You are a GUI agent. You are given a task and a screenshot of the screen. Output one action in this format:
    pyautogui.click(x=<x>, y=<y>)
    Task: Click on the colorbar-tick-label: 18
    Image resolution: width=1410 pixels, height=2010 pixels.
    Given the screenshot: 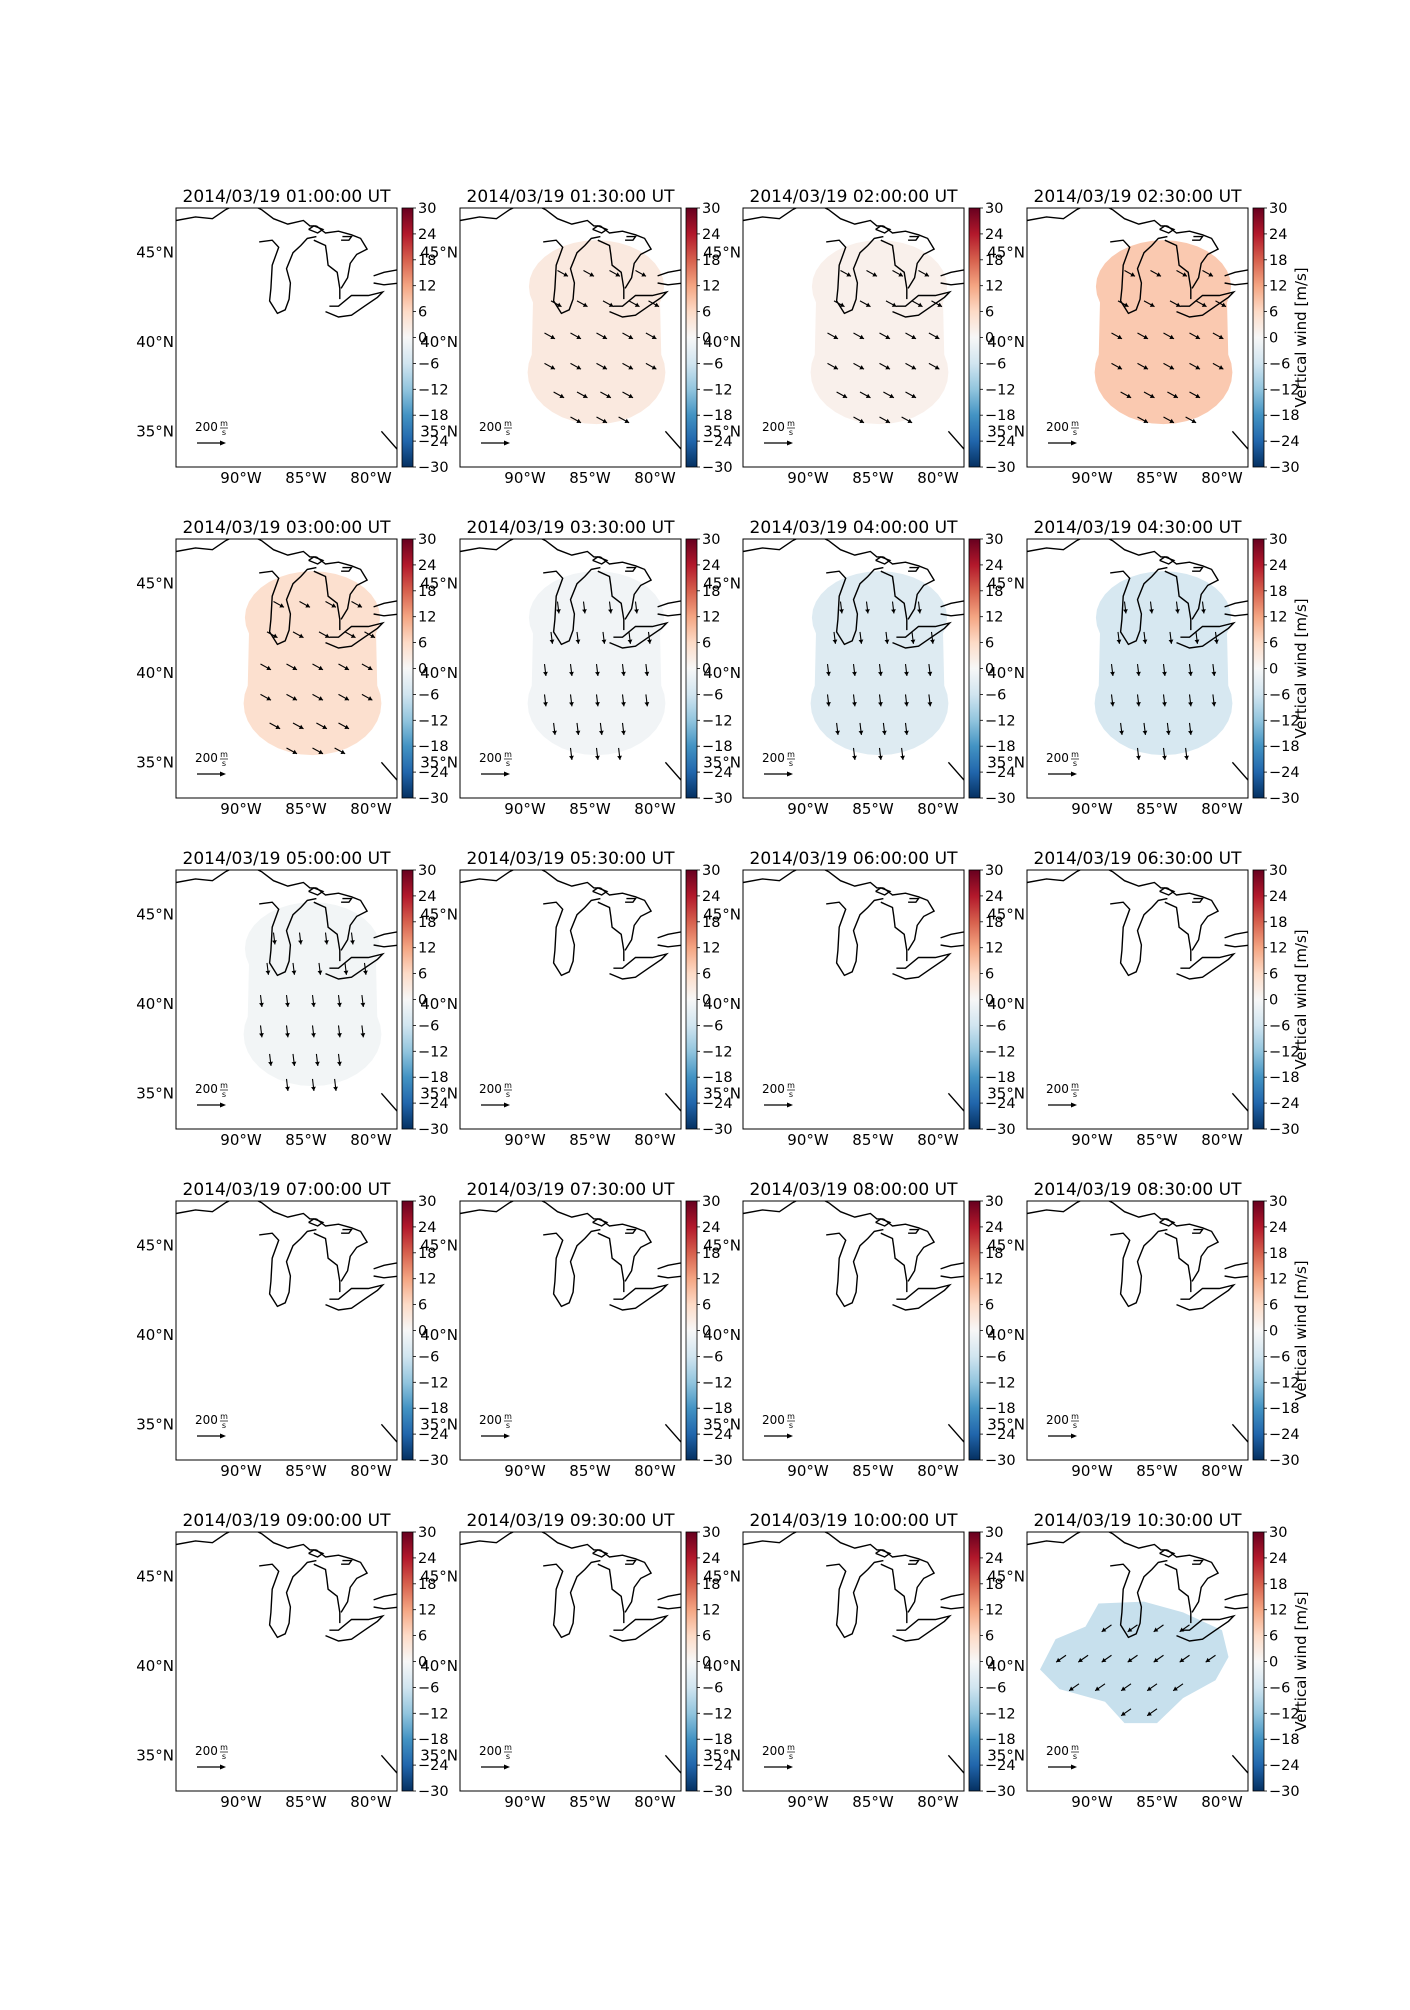 What is the action you would take?
    pyautogui.click(x=994, y=923)
    